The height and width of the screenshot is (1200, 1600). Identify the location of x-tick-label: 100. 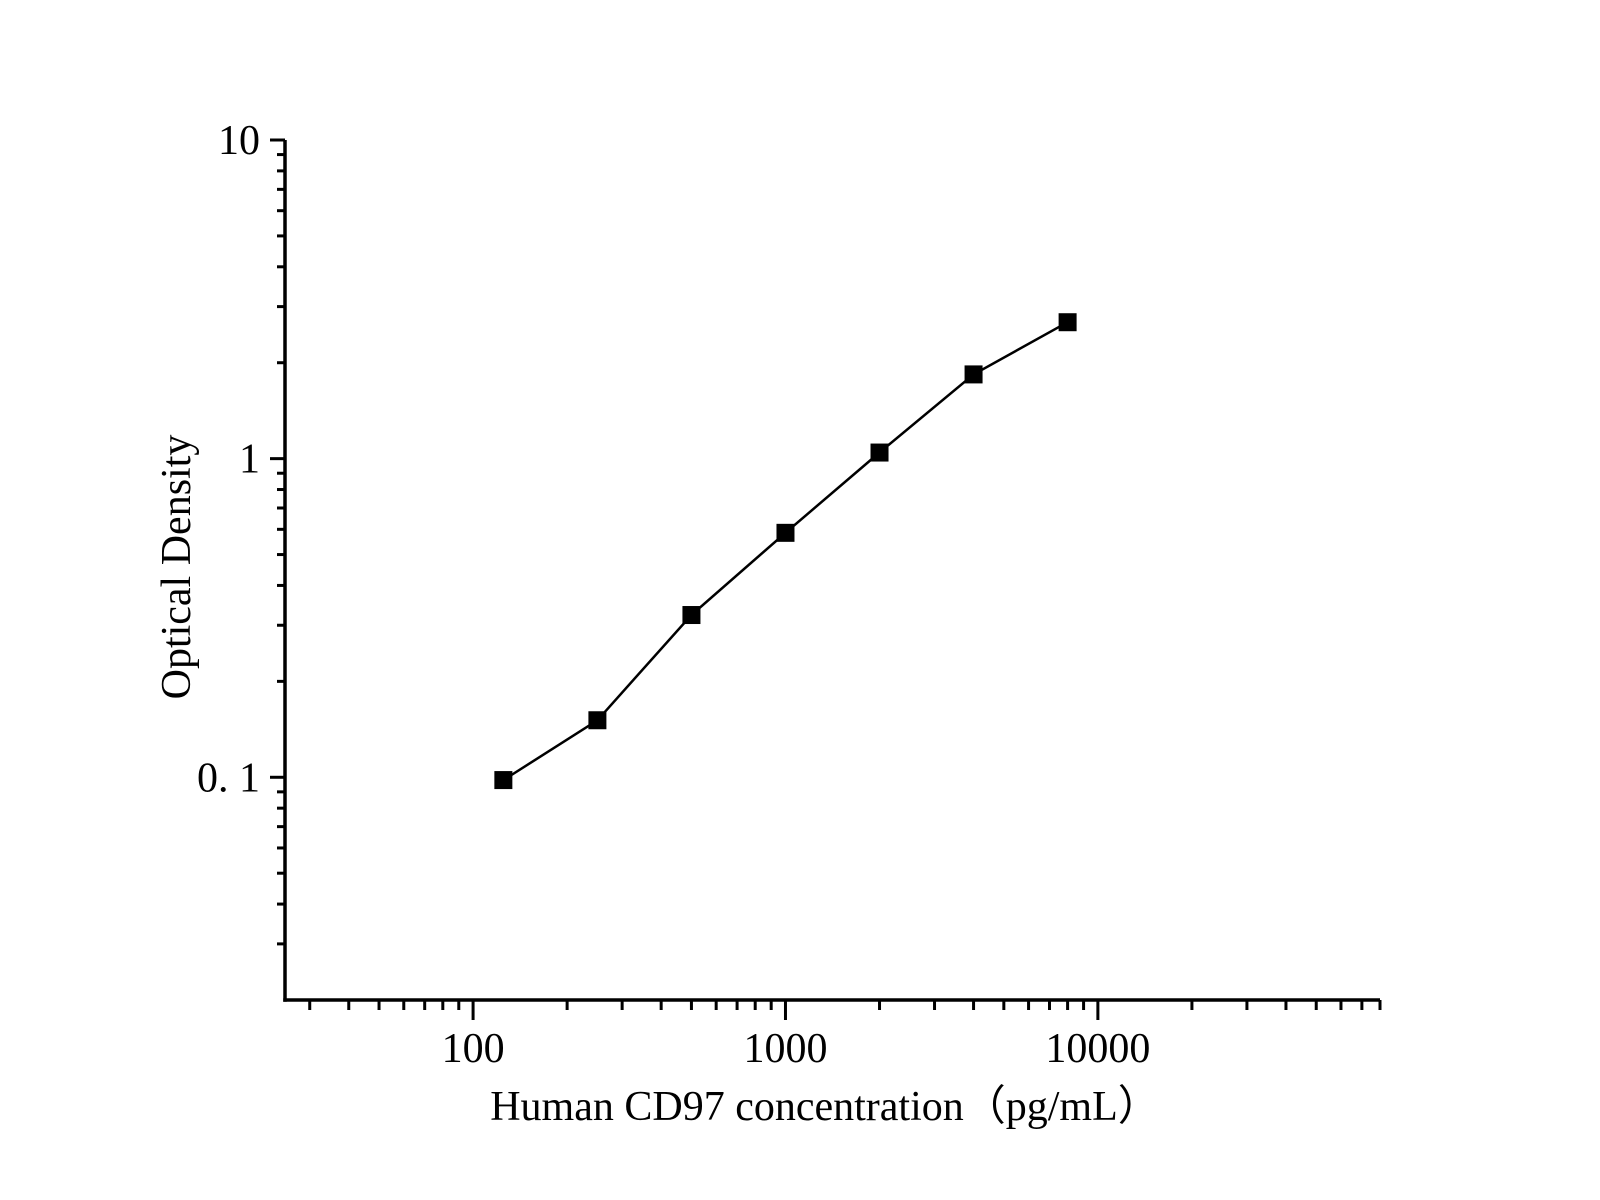
(473, 1049).